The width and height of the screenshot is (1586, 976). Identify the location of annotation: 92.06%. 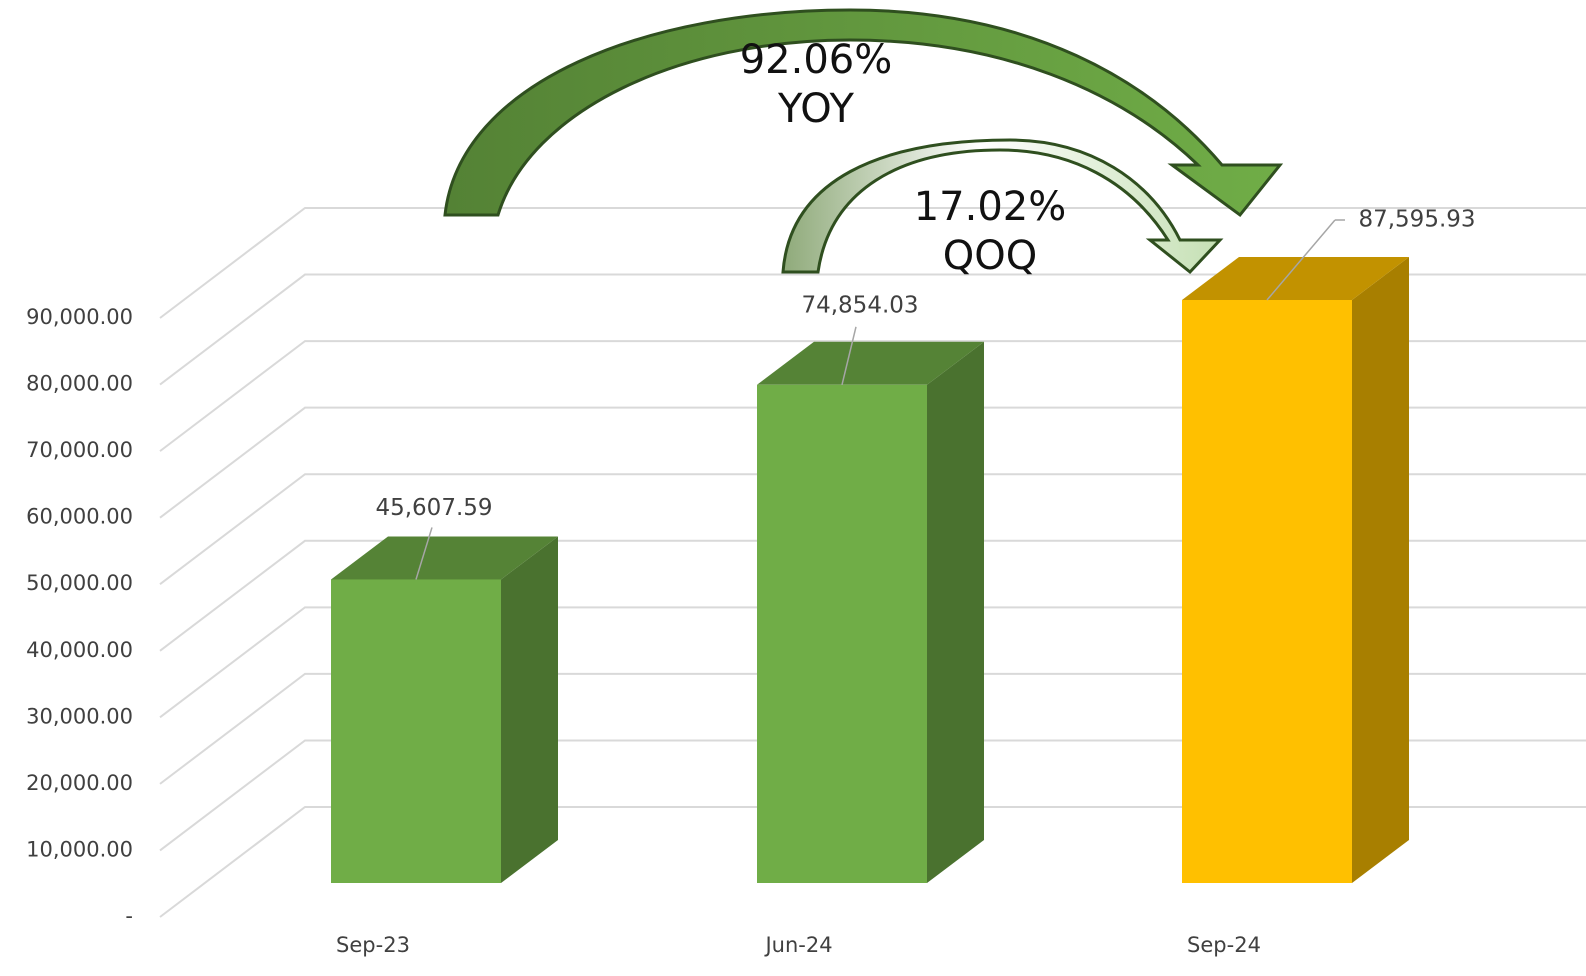
(816, 60).